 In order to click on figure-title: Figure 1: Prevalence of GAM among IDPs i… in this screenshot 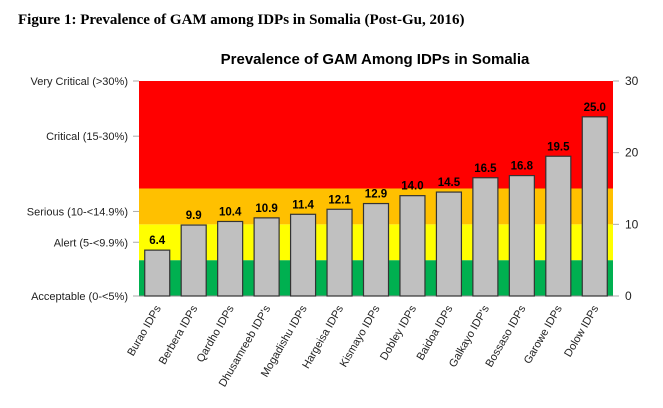, I will do `click(241, 20)`.